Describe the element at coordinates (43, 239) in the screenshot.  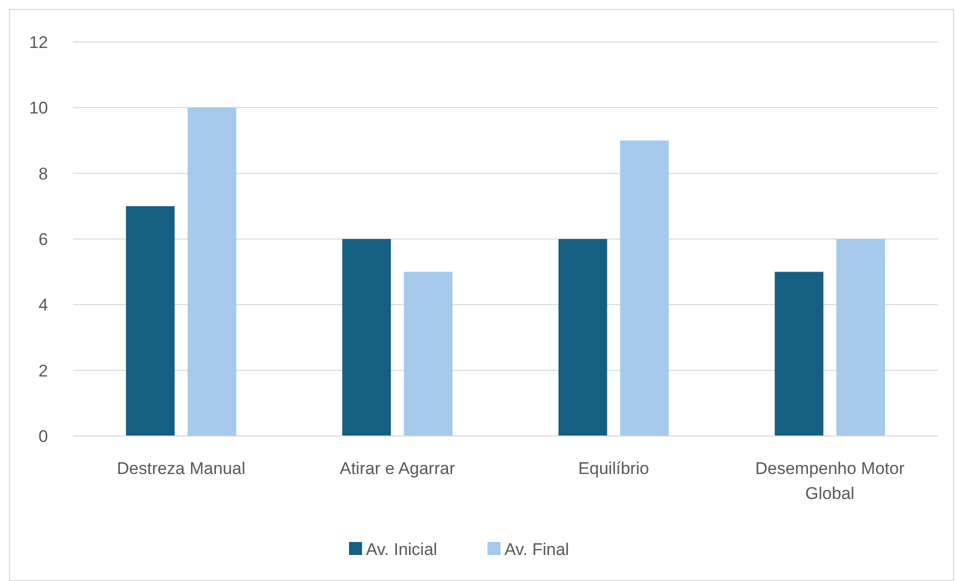
I see `y-tick-label: 6` at that location.